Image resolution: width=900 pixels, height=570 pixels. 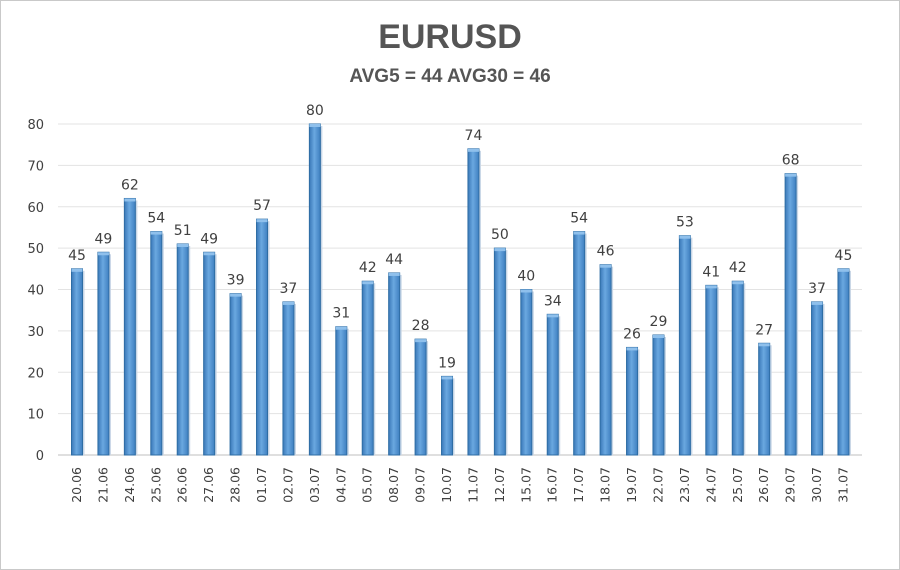 What do you see at coordinates (35, 208) in the screenshot?
I see `y-tick-label: 60` at bounding box center [35, 208].